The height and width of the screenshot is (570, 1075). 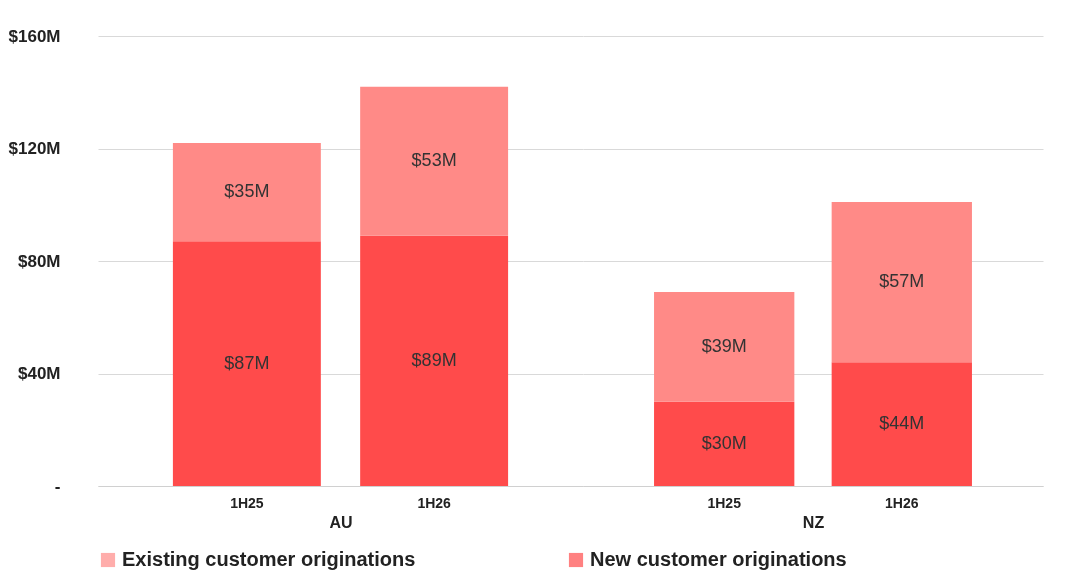 I want to click on y-tick-label: $160M, so click(x=34, y=36).